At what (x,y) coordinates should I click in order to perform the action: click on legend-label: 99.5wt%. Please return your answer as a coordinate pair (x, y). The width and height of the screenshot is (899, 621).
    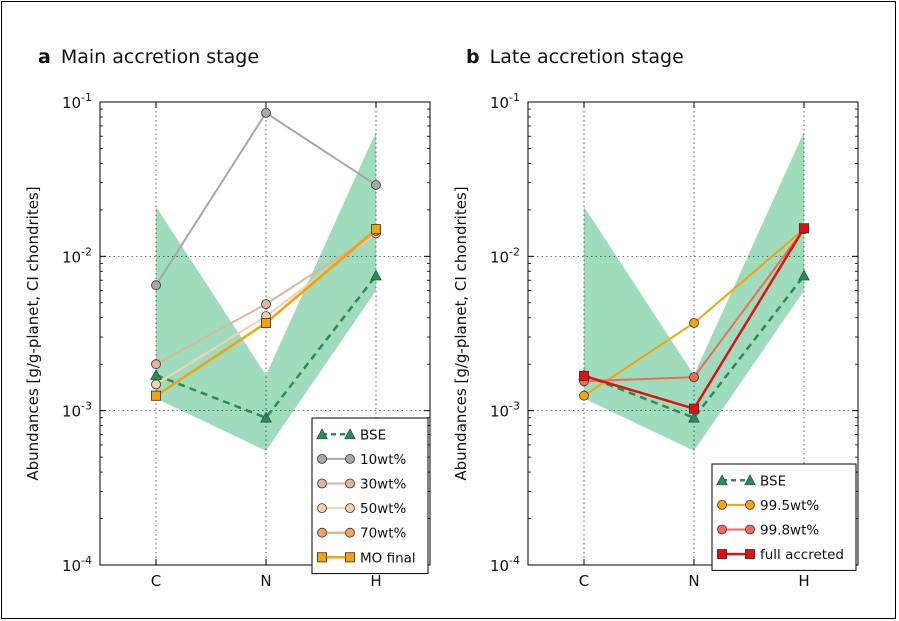
    Looking at the image, I should click on (789, 506).